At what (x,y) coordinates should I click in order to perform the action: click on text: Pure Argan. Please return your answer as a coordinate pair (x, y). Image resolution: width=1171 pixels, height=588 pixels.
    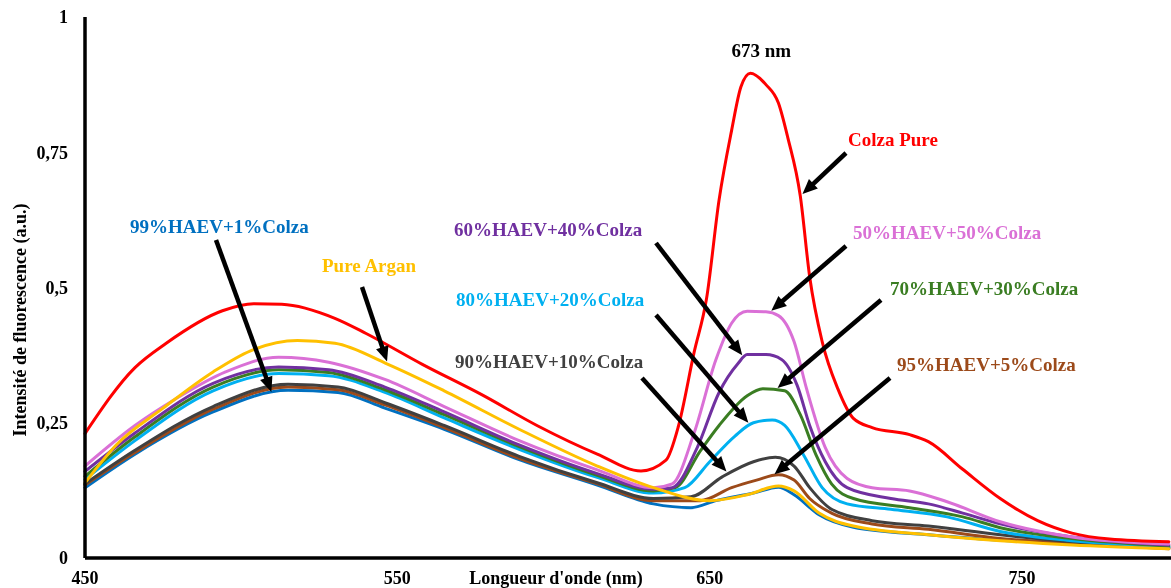
    Looking at the image, I should click on (369, 265).